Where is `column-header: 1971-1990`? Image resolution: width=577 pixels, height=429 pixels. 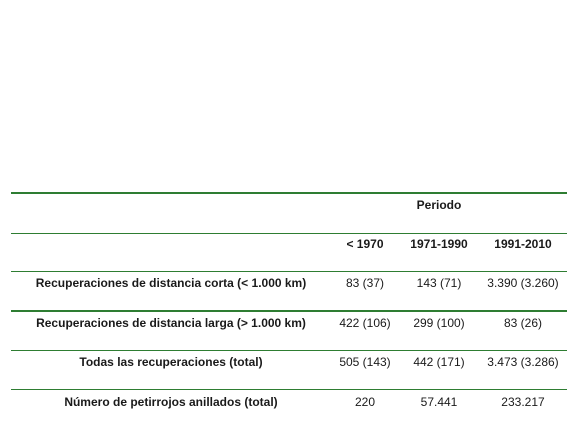 column-header: 1971-1990 is located at coordinates (439, 244).